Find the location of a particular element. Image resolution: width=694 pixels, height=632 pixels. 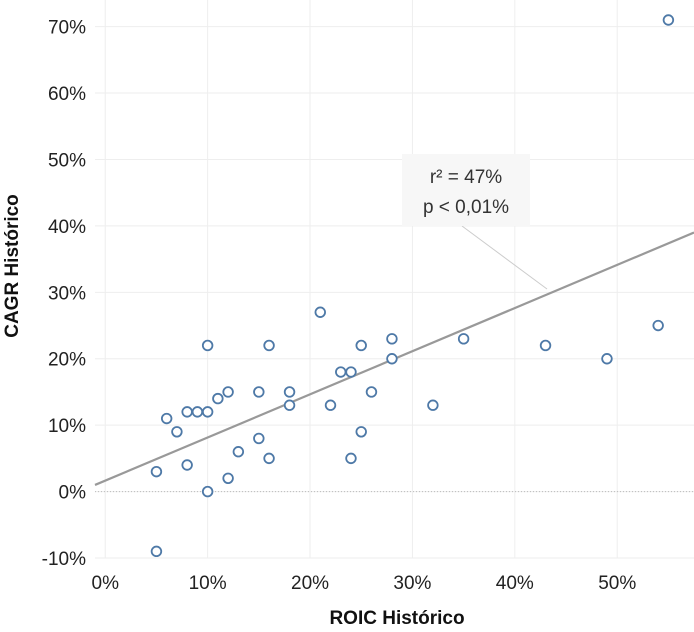

y-tick-label-3: 20% is located at coordinates (67, 360).